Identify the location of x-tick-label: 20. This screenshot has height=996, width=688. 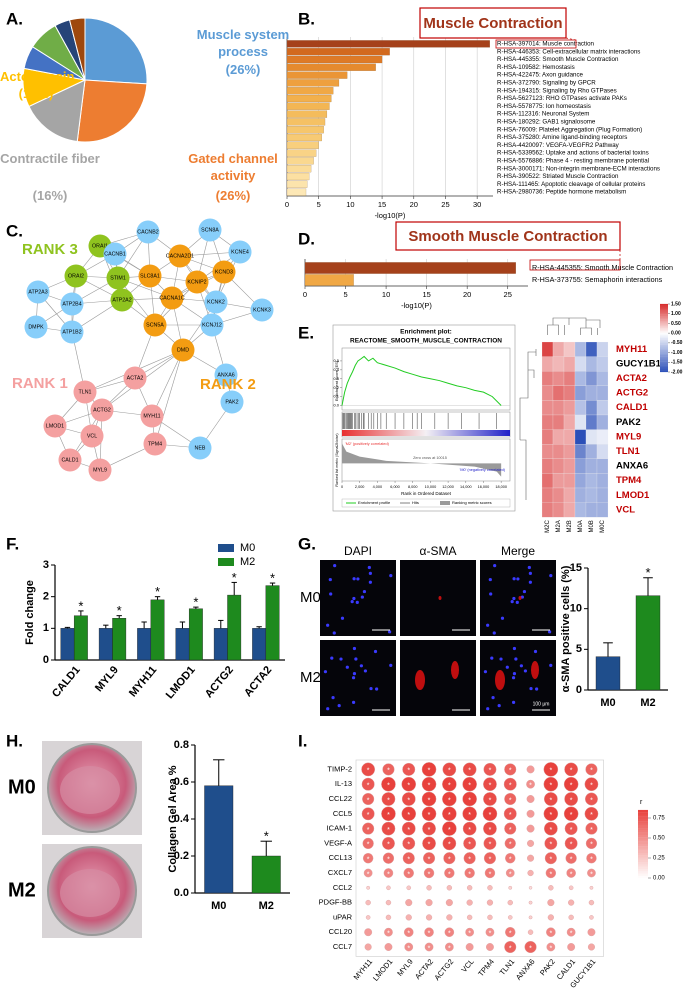
(414, 204).